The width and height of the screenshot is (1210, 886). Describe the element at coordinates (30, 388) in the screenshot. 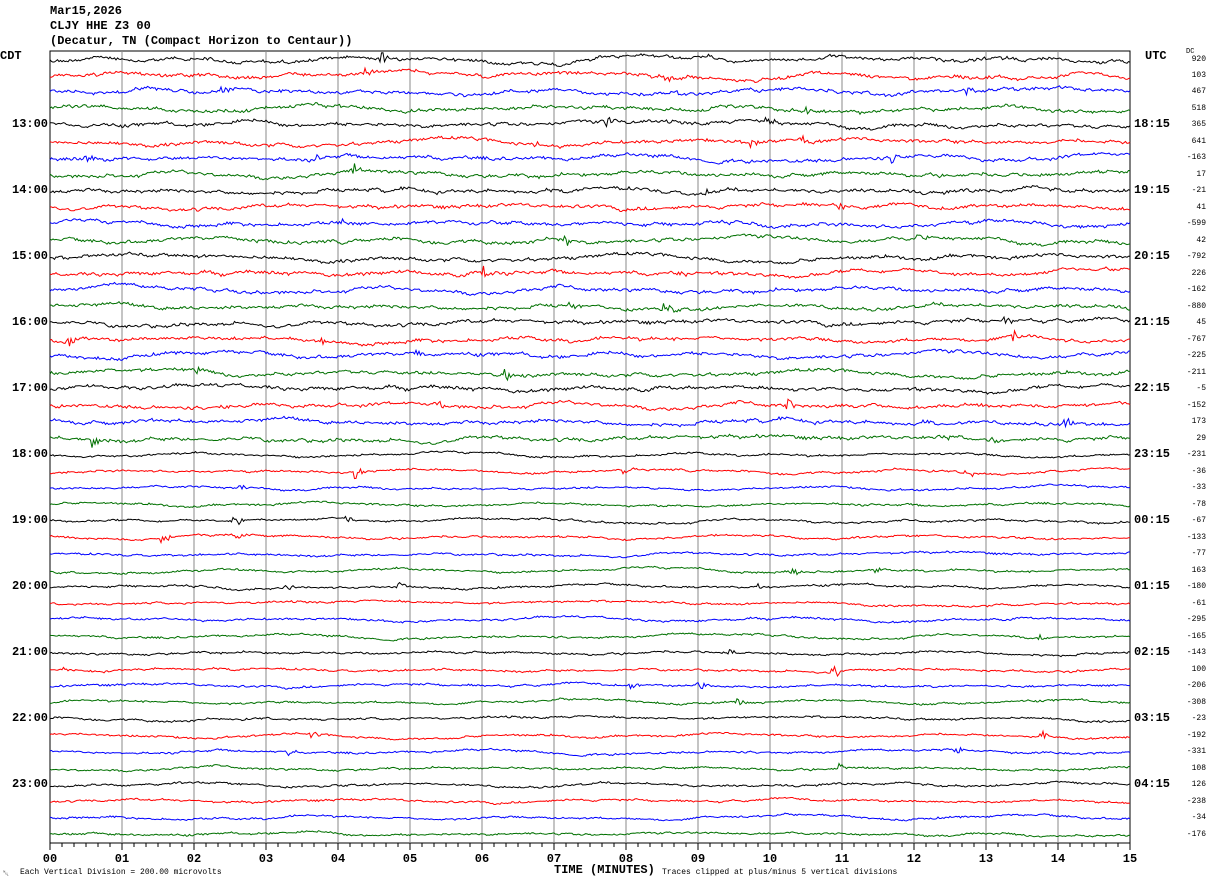

I see `cdt-hour-label: 17:00` at that location.